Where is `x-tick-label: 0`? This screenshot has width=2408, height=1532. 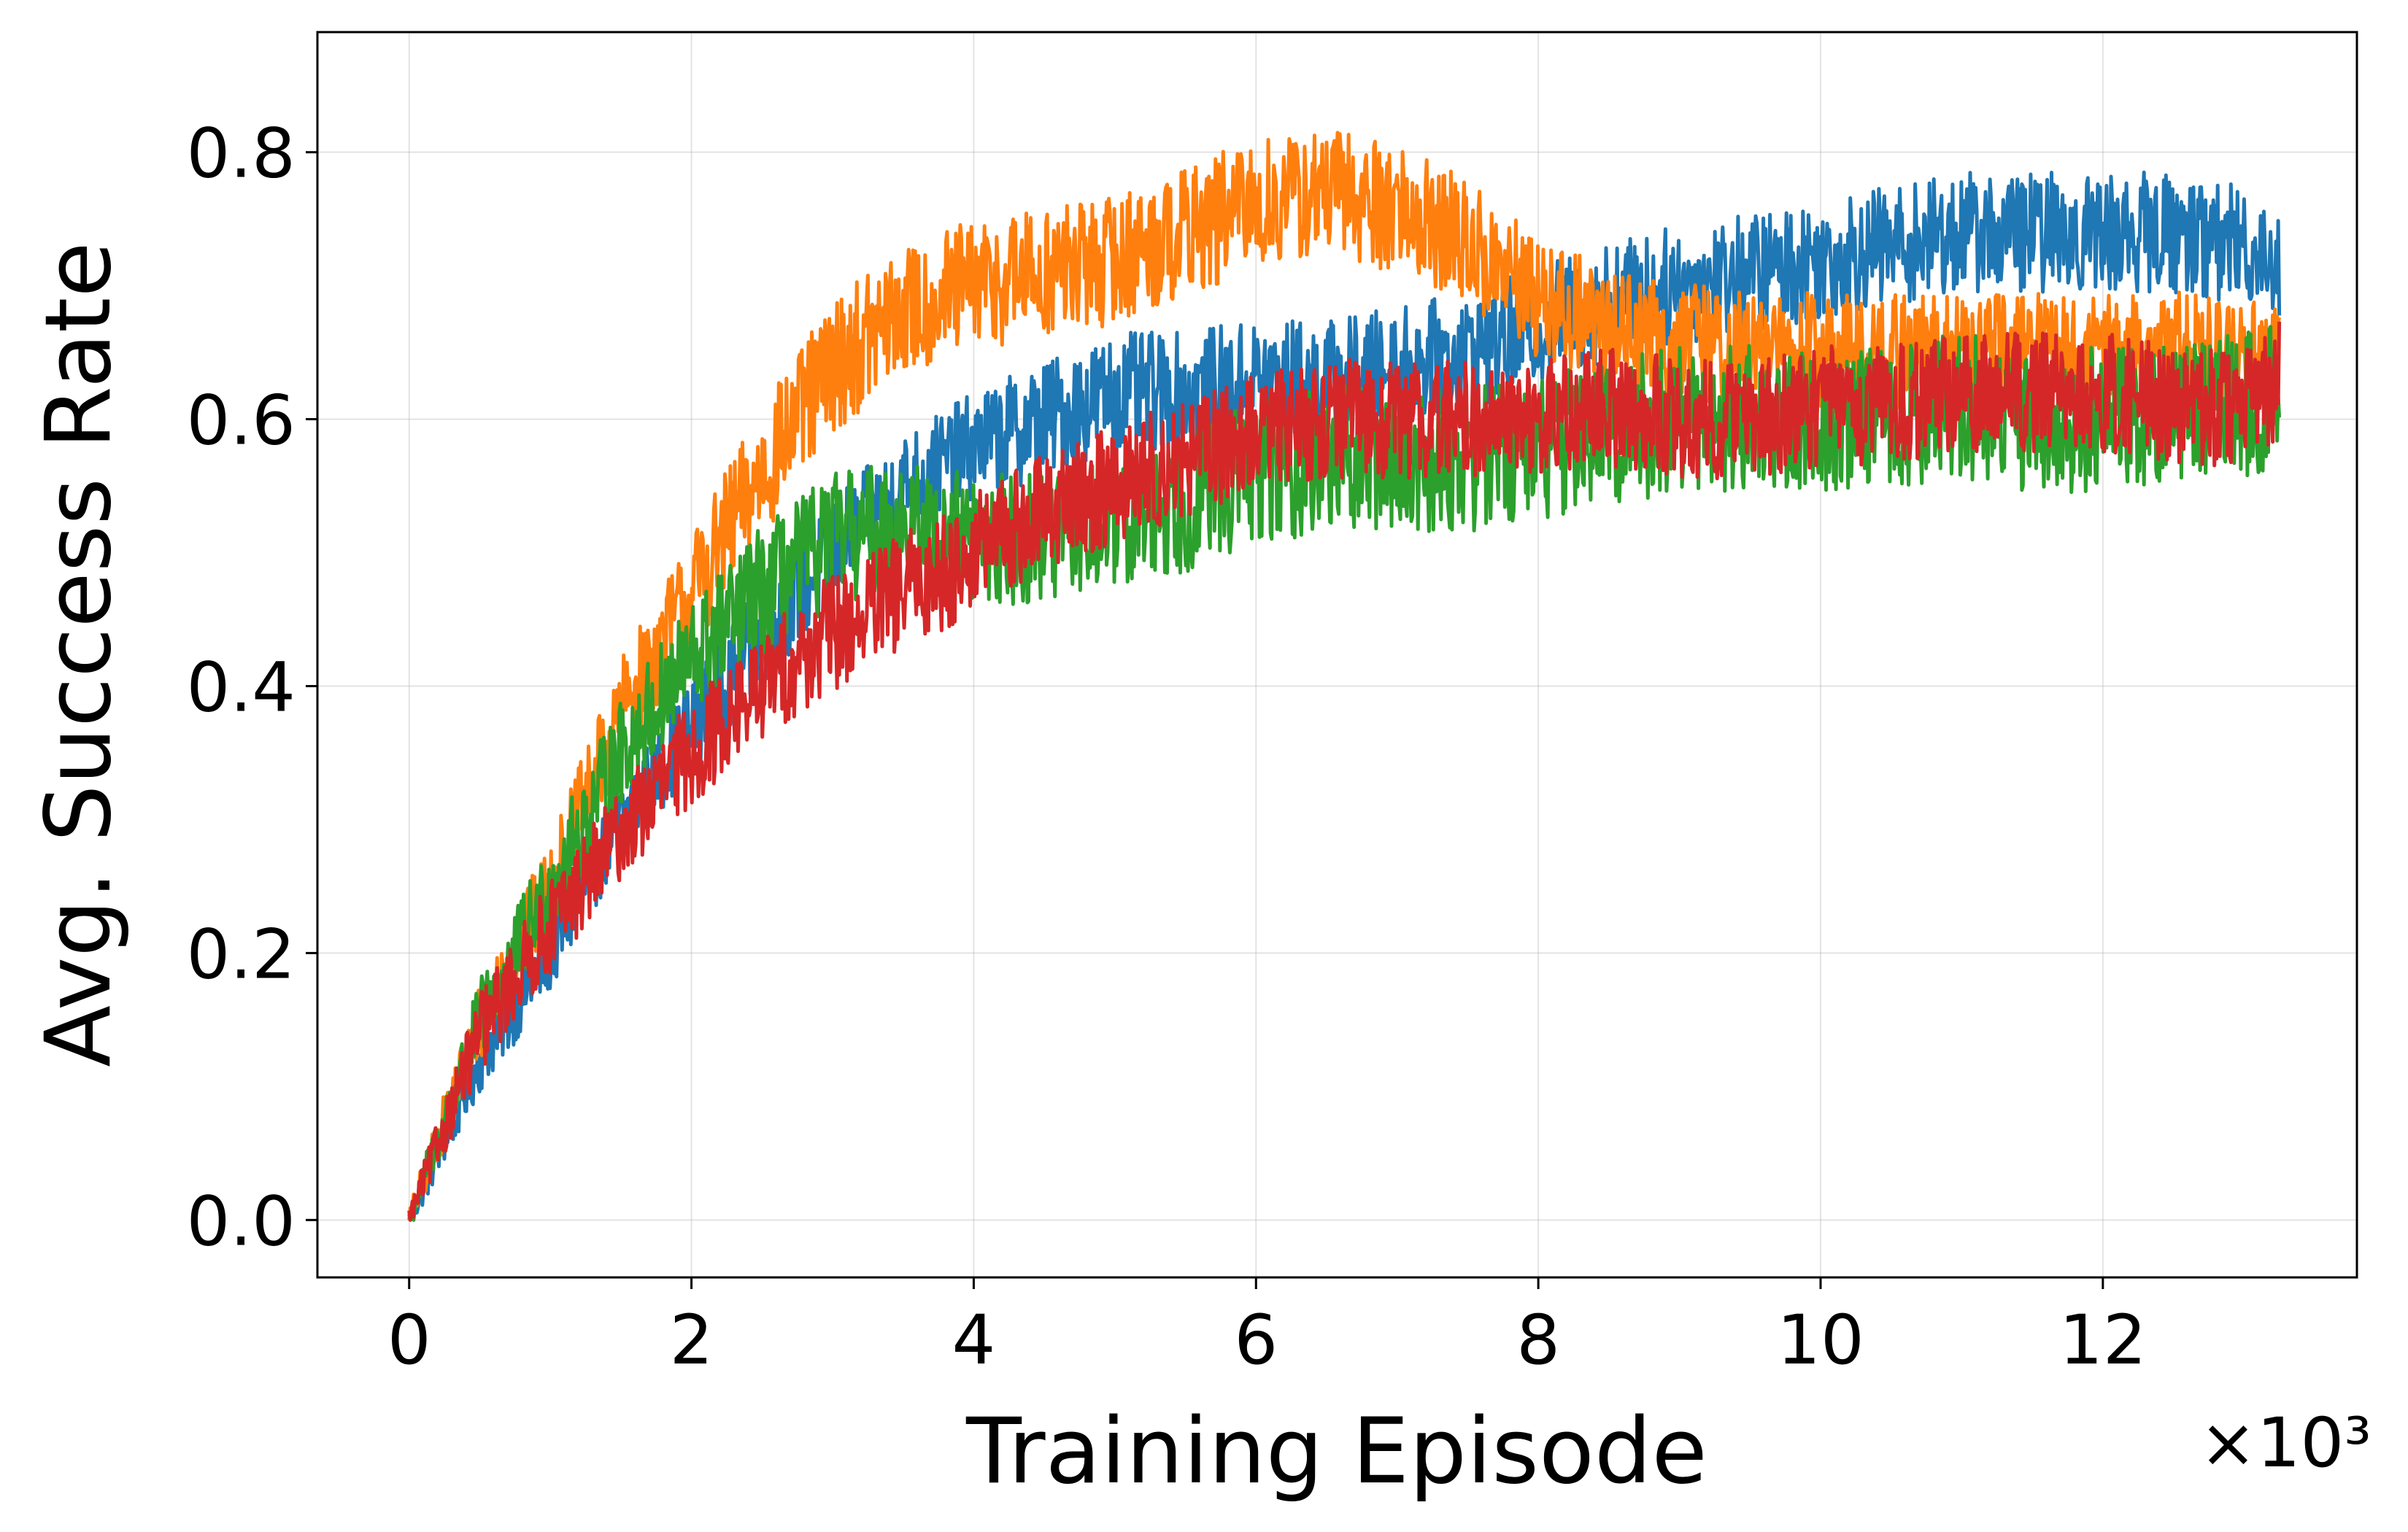
x-tick-label: 0 is located at coordinates (409, 1340).